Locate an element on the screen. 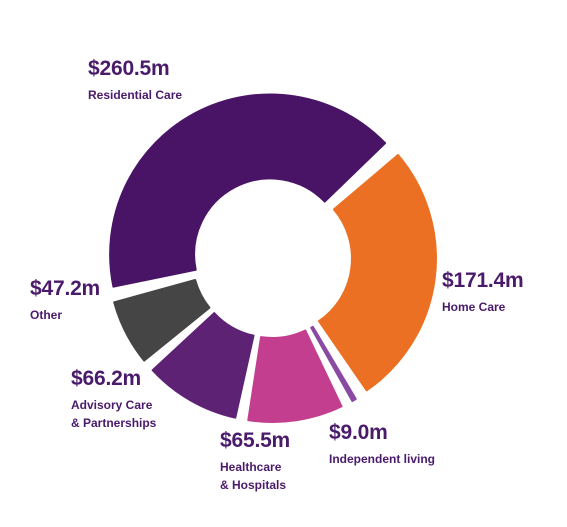 The image size is (567, 527). label-healthcare-hospitals: $65.5m Healthcare & Hospitals is located at coordinates (255, 461).